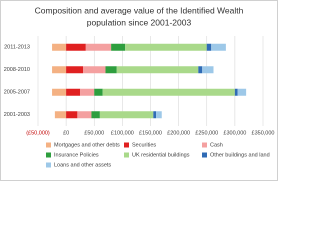 This screenshot has width=320, height=240. Describe the element at coordinates (216, 145) in the screenshot. I see `legend-label: Cash` at that location.